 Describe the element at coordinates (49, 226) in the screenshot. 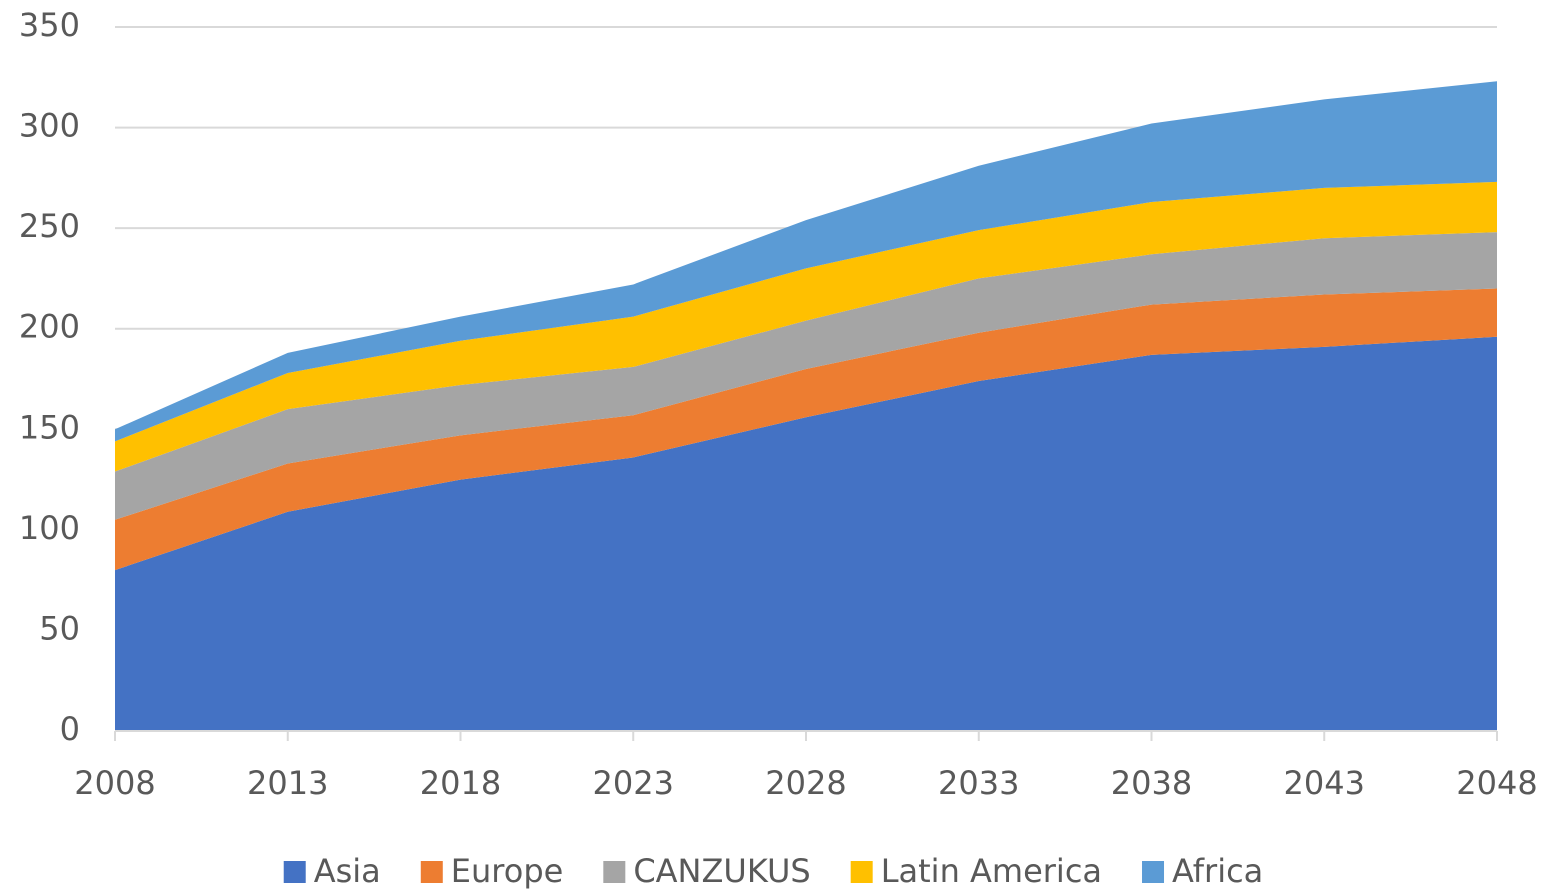

I see `y-tick-label: 250` at that location.